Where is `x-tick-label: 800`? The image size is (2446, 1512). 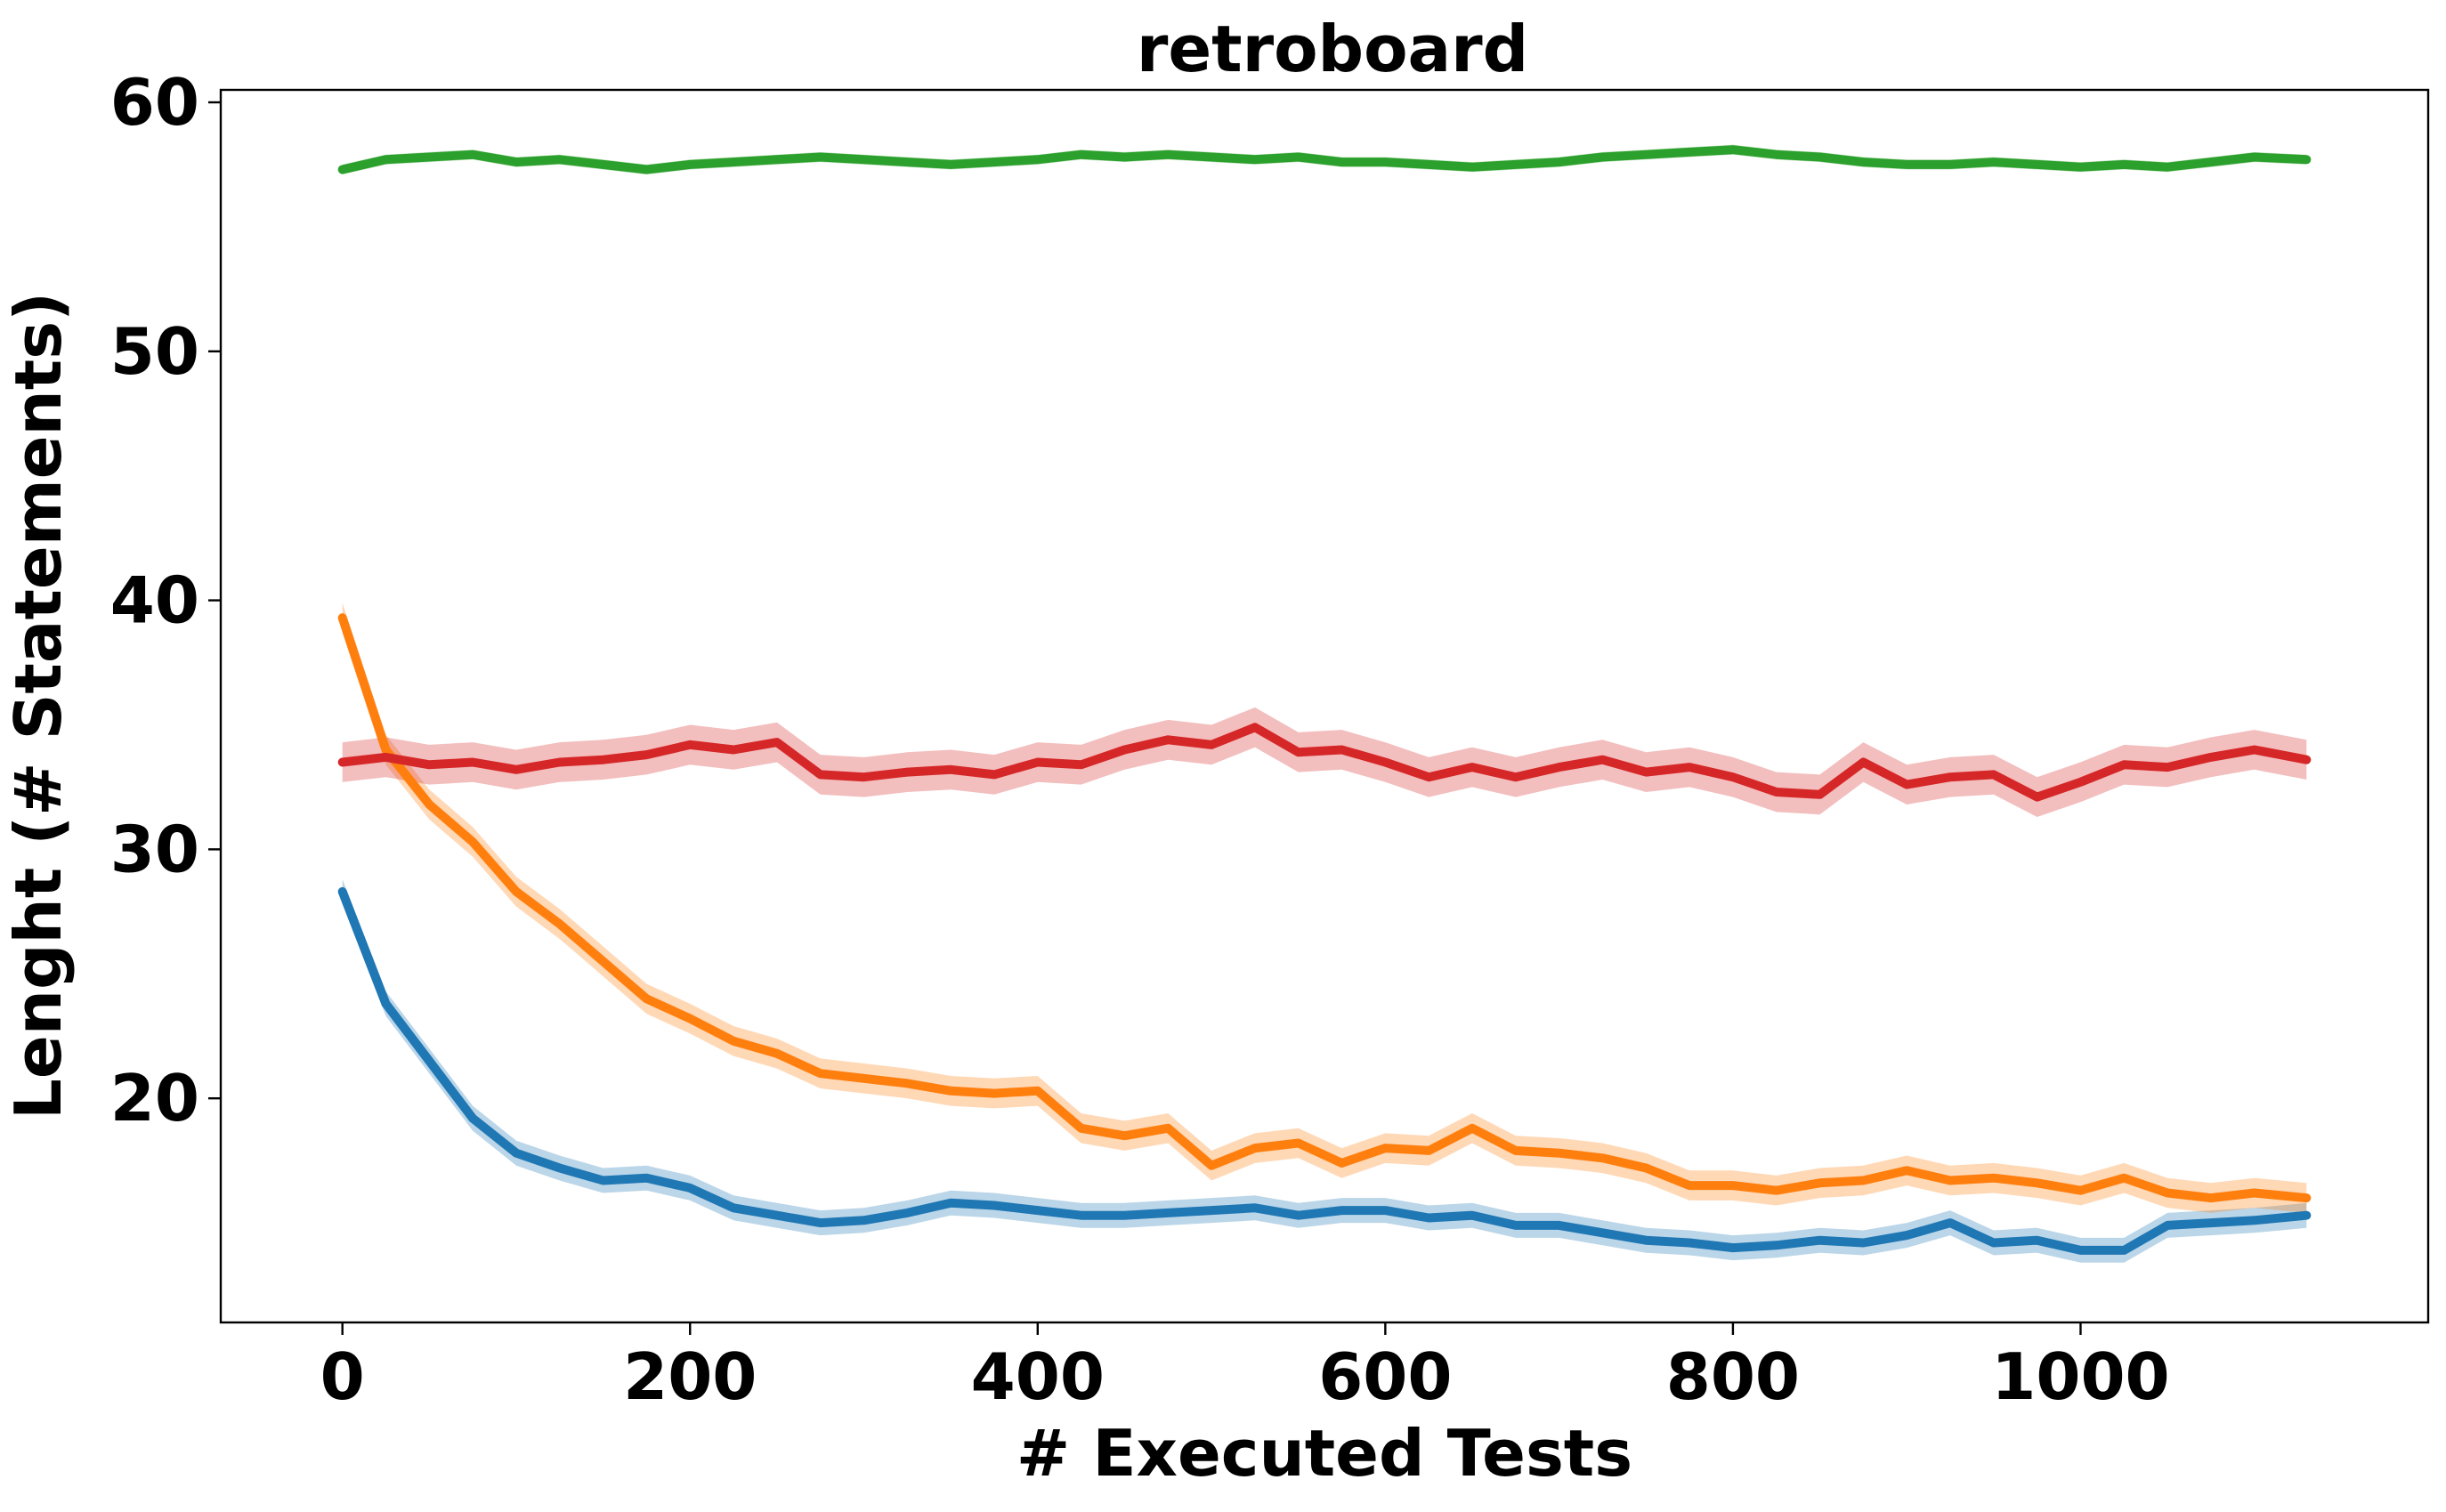
x-tick-label: 800 is located at coordinates (1733, 1376).